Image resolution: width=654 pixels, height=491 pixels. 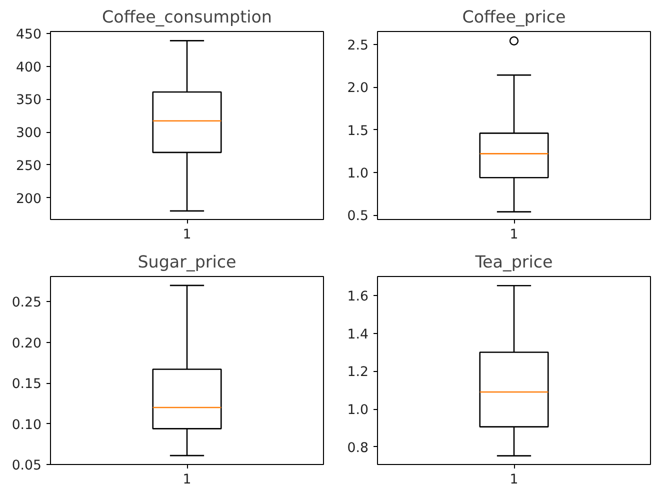 What do you see at coordinates (358, 88) in the screenshot?
I see `y-tick-label: 2.0` at bounding box center [358, 88].